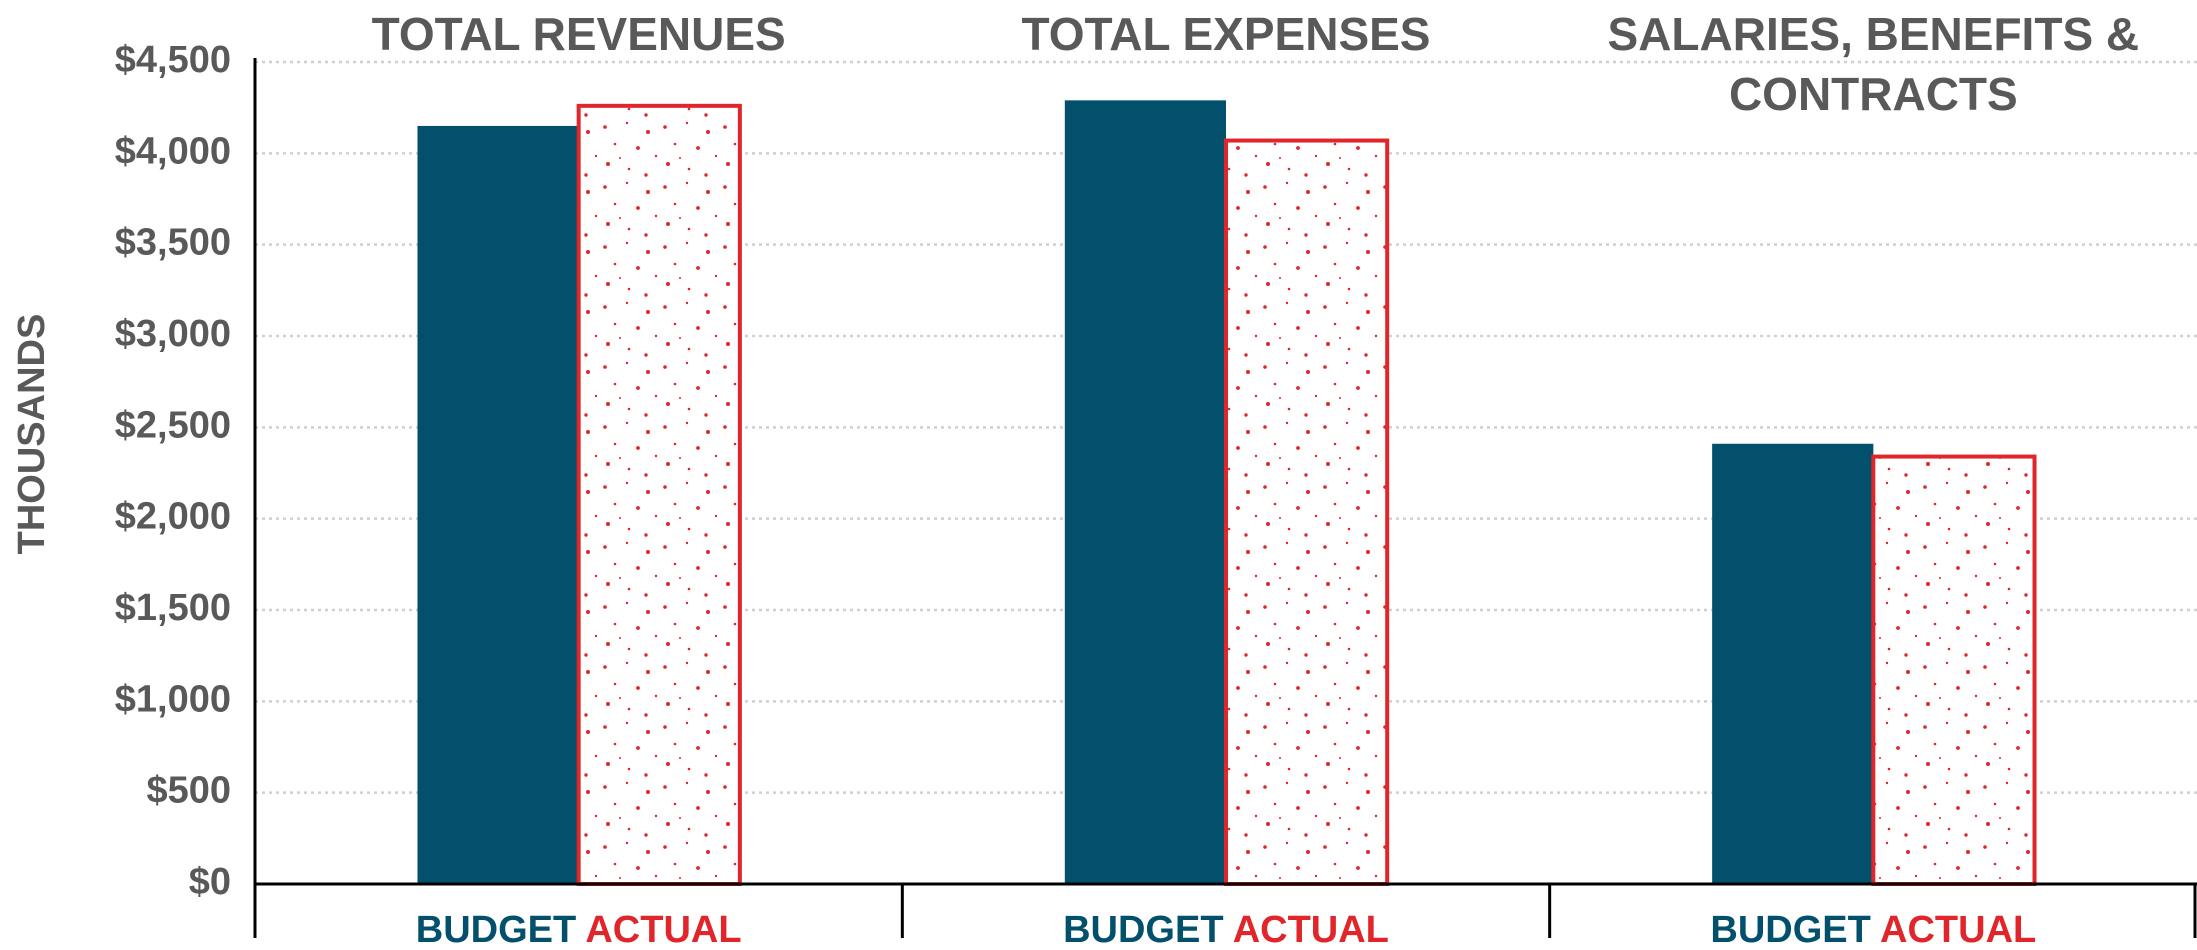  What do you see at coordinates (173, 334) in the screenshot?
I see `y-tick-label: $3,000` at bounding box center [173, 334].